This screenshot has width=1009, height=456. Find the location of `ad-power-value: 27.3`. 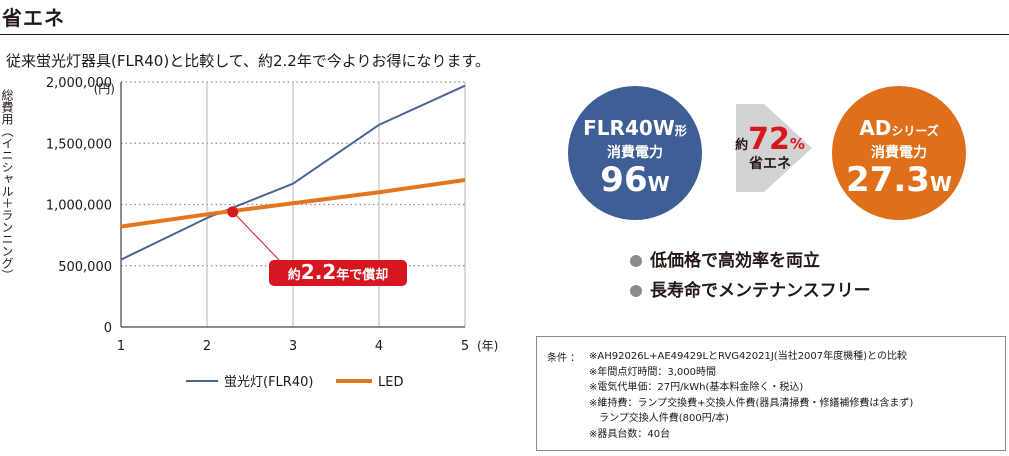

ad-power-value: 27.3 is located at coordinates (888, 180).